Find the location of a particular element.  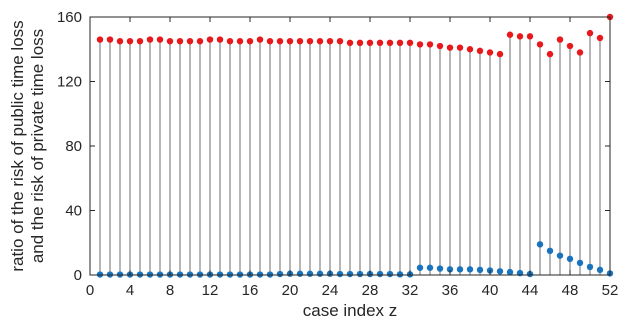

x-tick-label: 8 is located at coordinates (170, 290).